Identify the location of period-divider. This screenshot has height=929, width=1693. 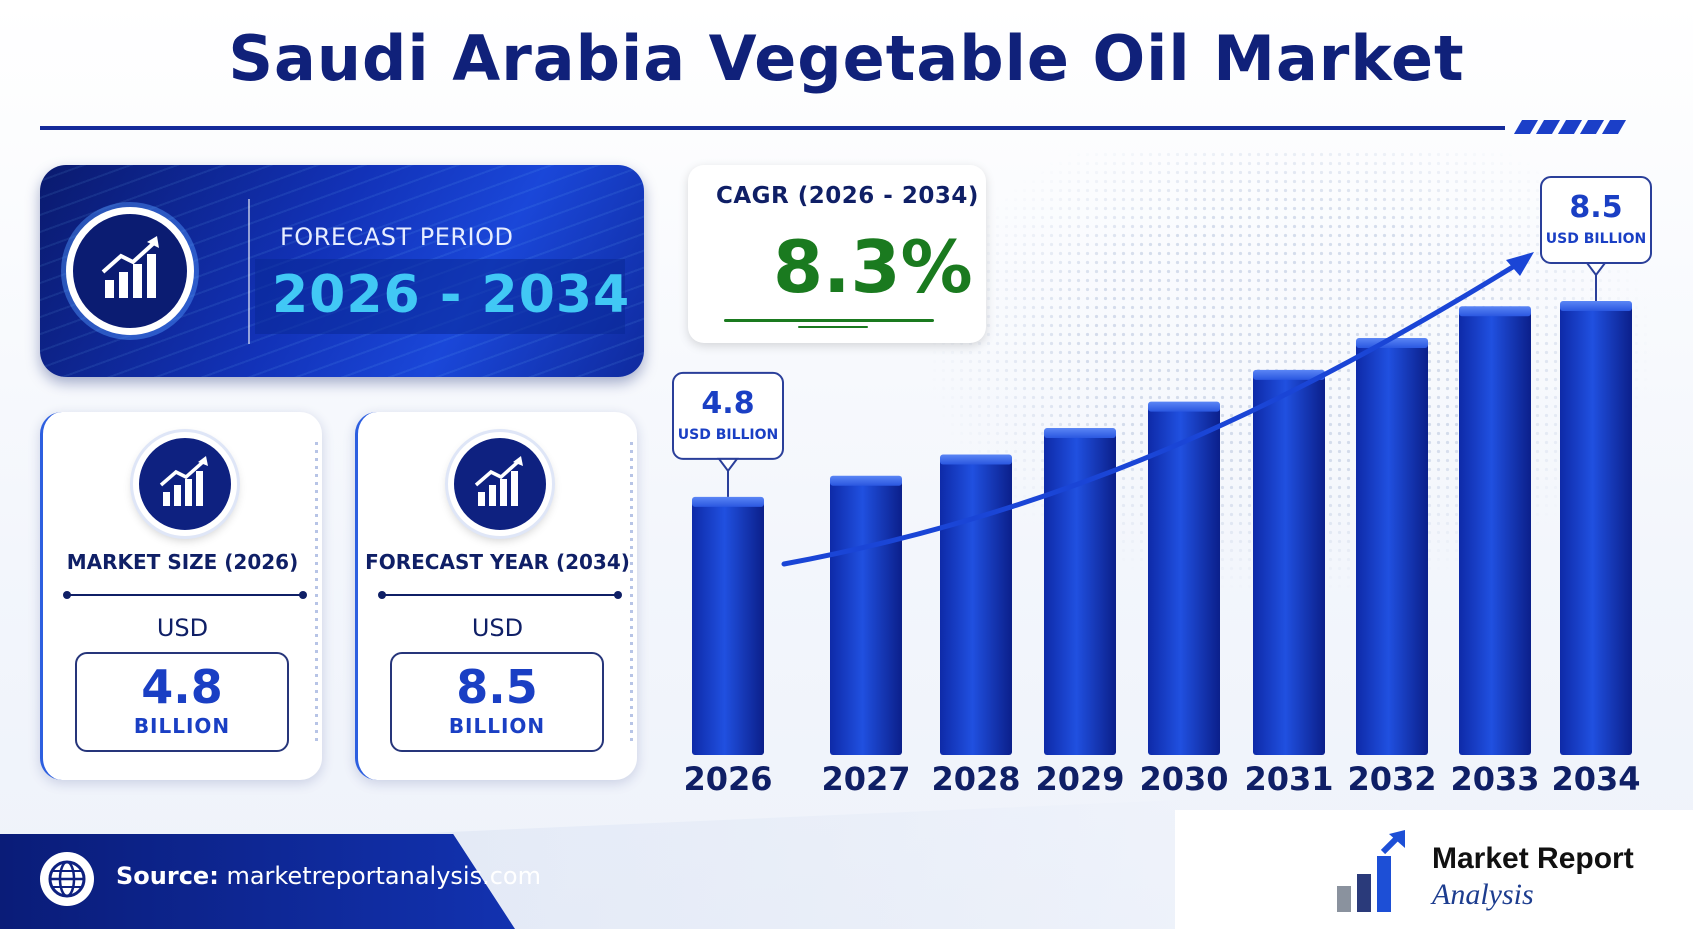
(249, 271).